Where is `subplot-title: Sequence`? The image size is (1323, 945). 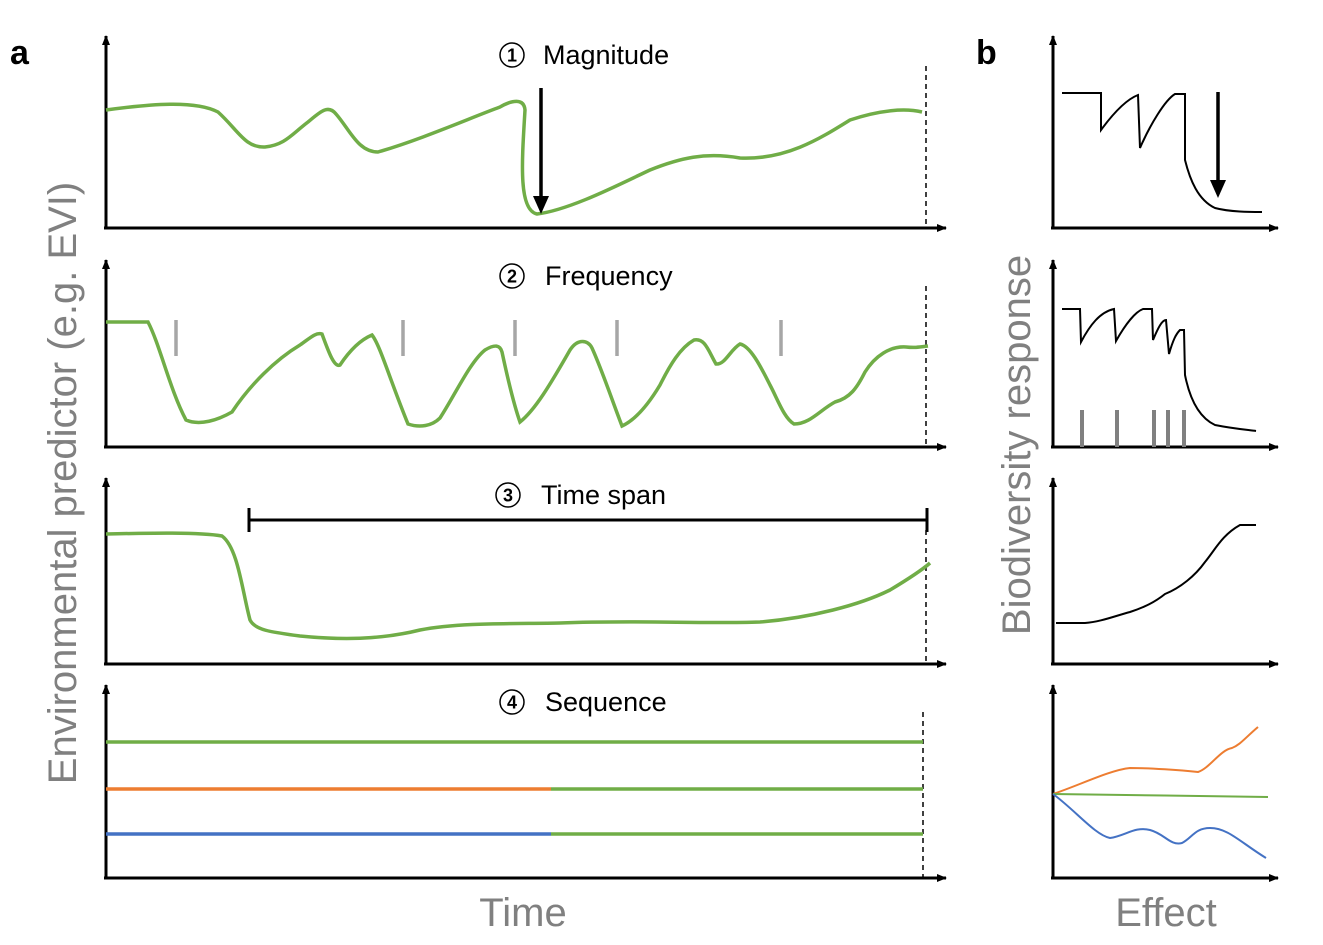
subplot-title: Sequence is located at coordinates (606, 702).